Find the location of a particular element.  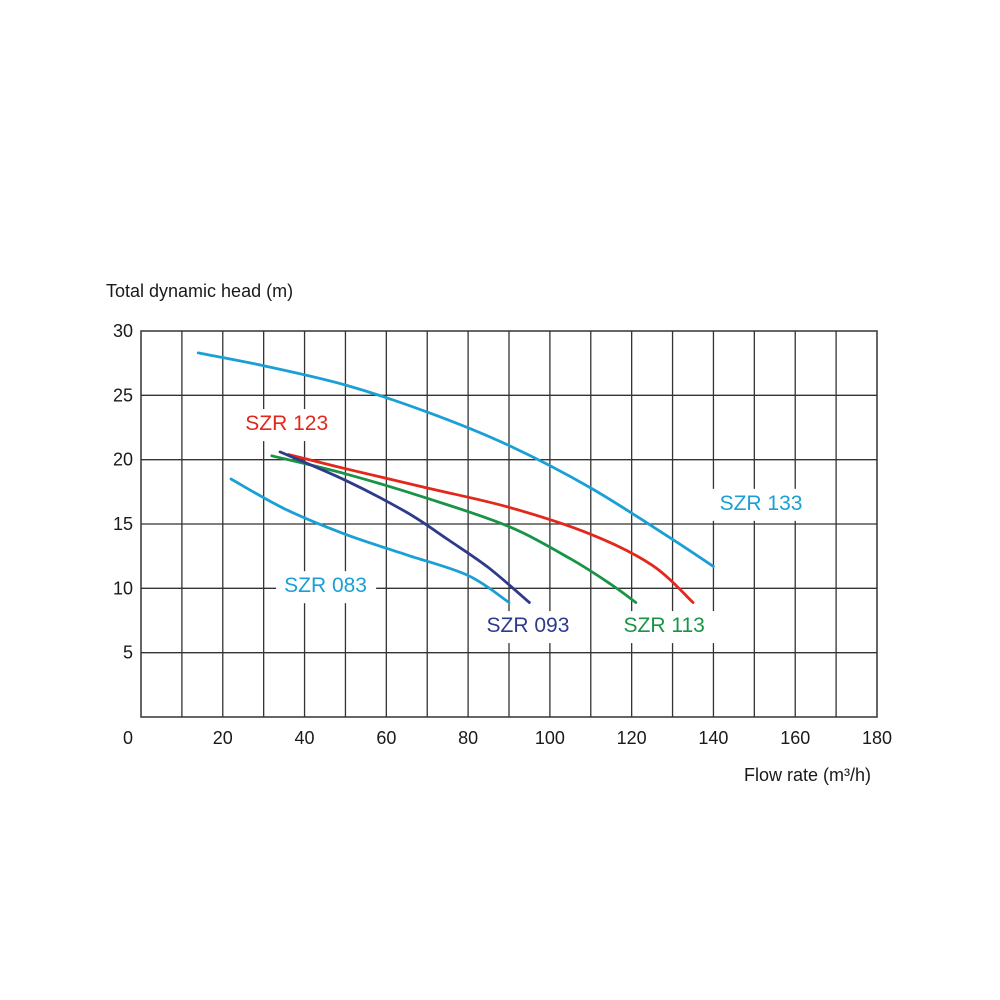

x-tick-label: 180 is located at coordinates (877, 738).